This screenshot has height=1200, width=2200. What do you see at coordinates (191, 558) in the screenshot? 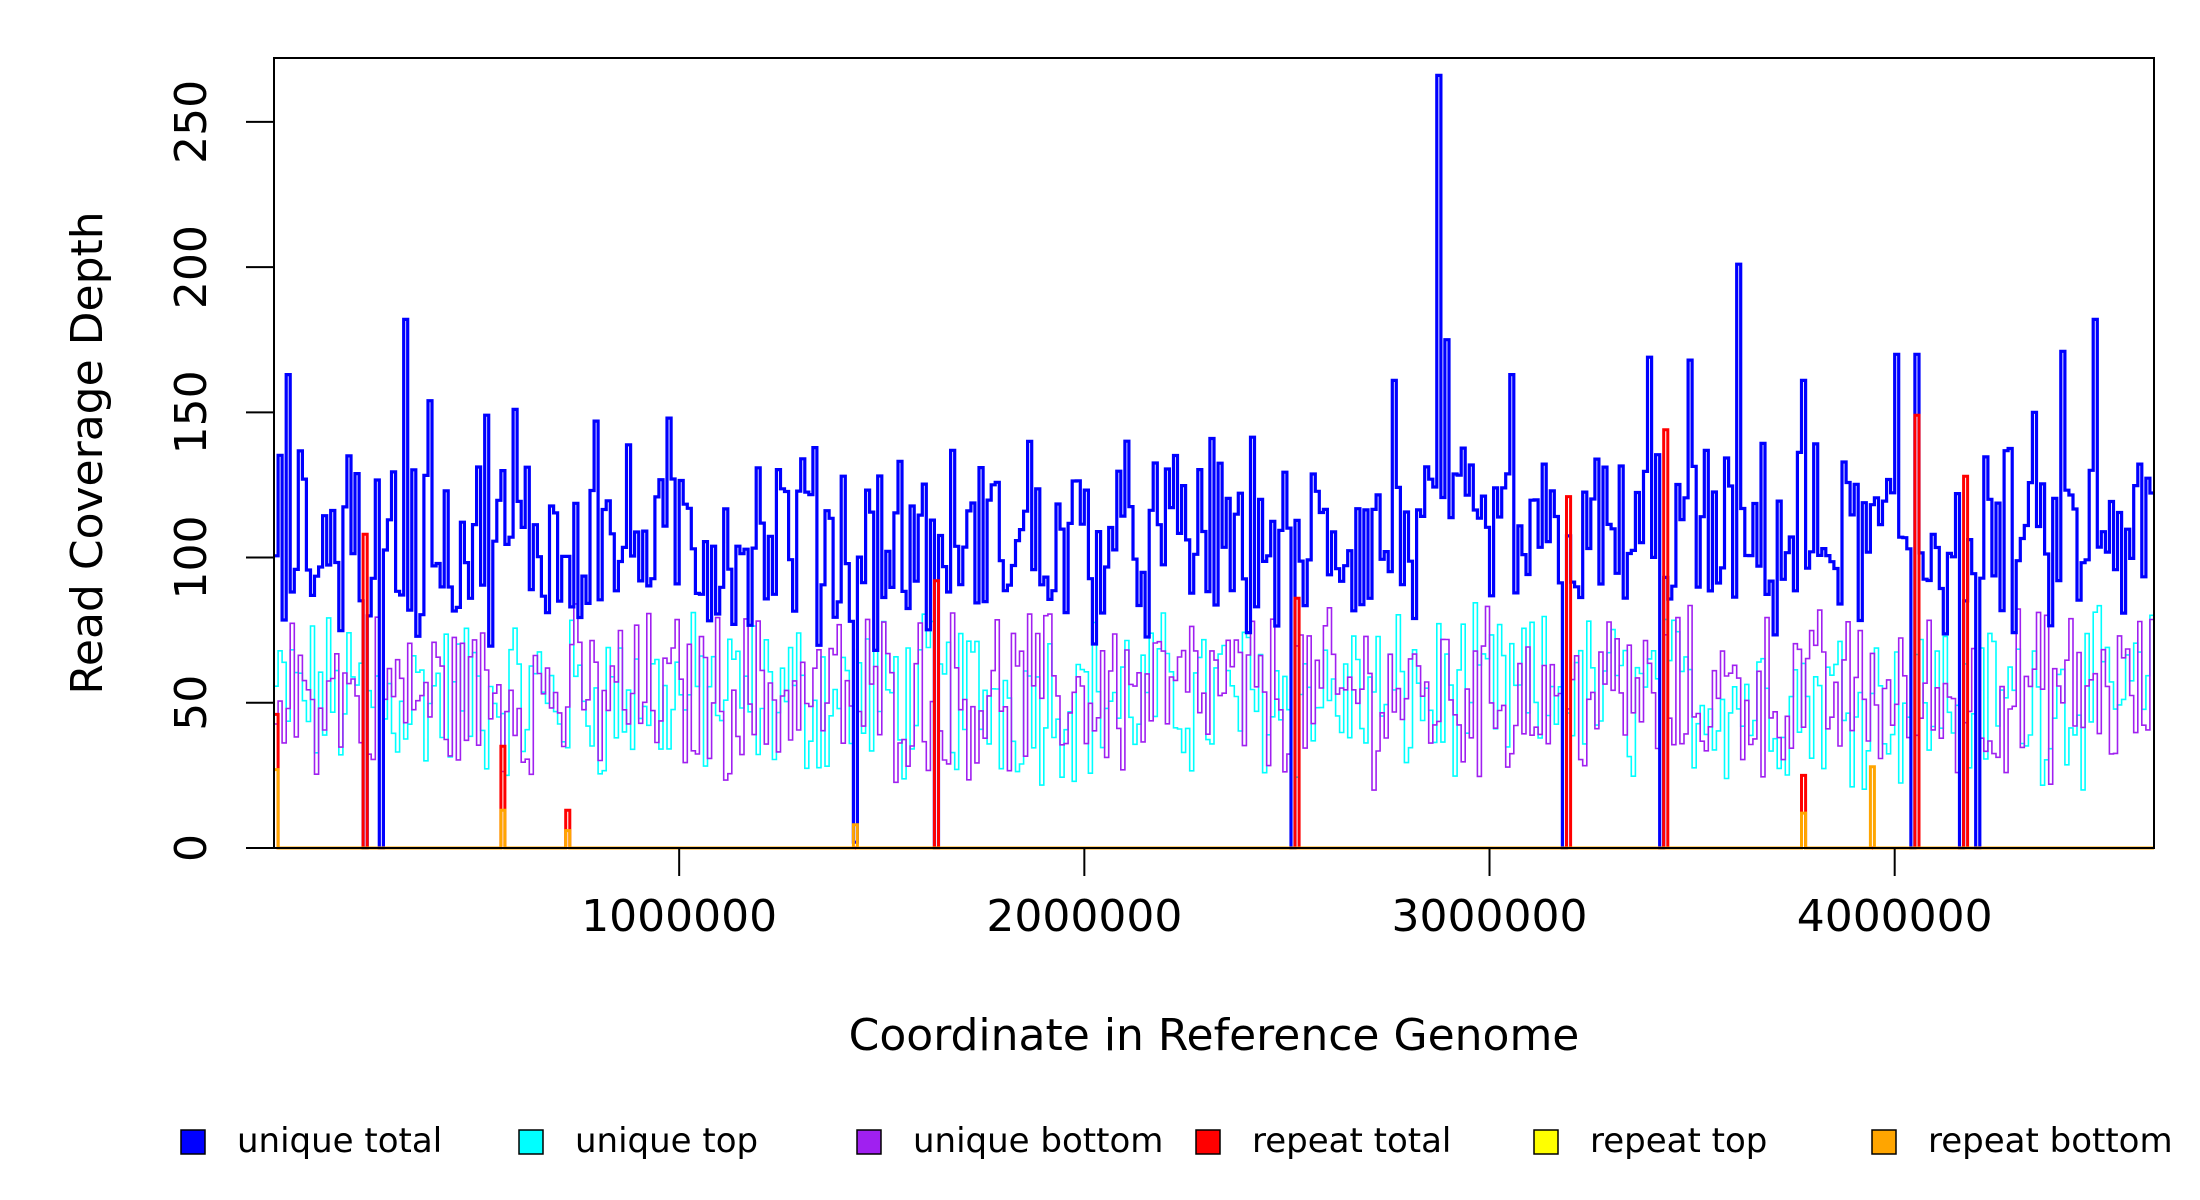
I see `y-tick-label: 100` at bounding box center [191, 558].